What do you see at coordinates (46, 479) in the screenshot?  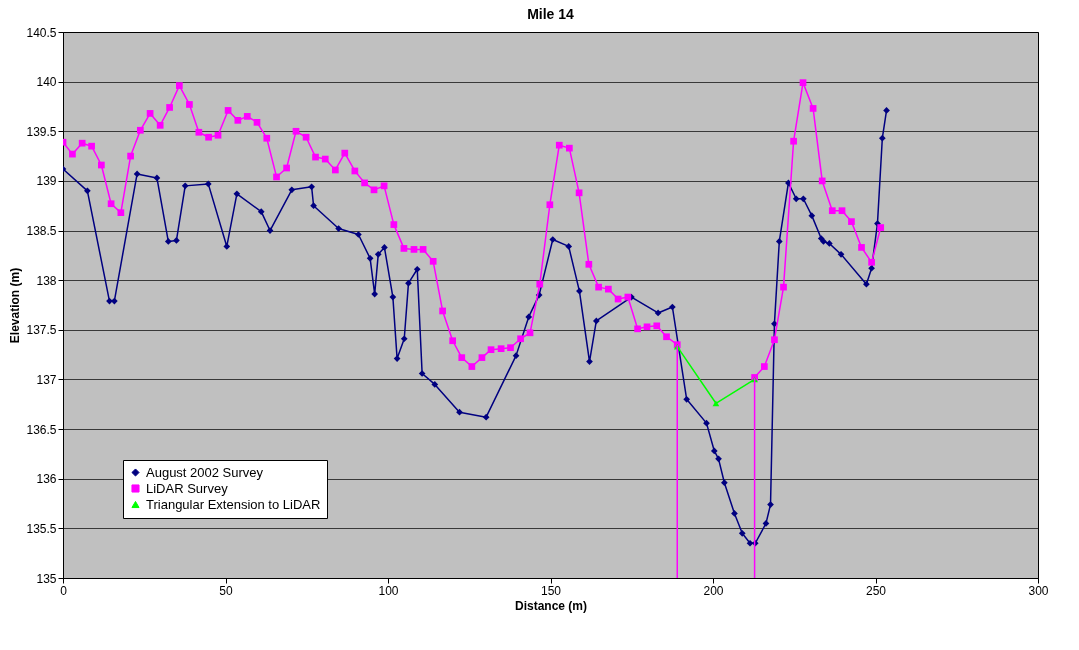 I see `y-tick-label: 136` at bounding box center [46, 479].